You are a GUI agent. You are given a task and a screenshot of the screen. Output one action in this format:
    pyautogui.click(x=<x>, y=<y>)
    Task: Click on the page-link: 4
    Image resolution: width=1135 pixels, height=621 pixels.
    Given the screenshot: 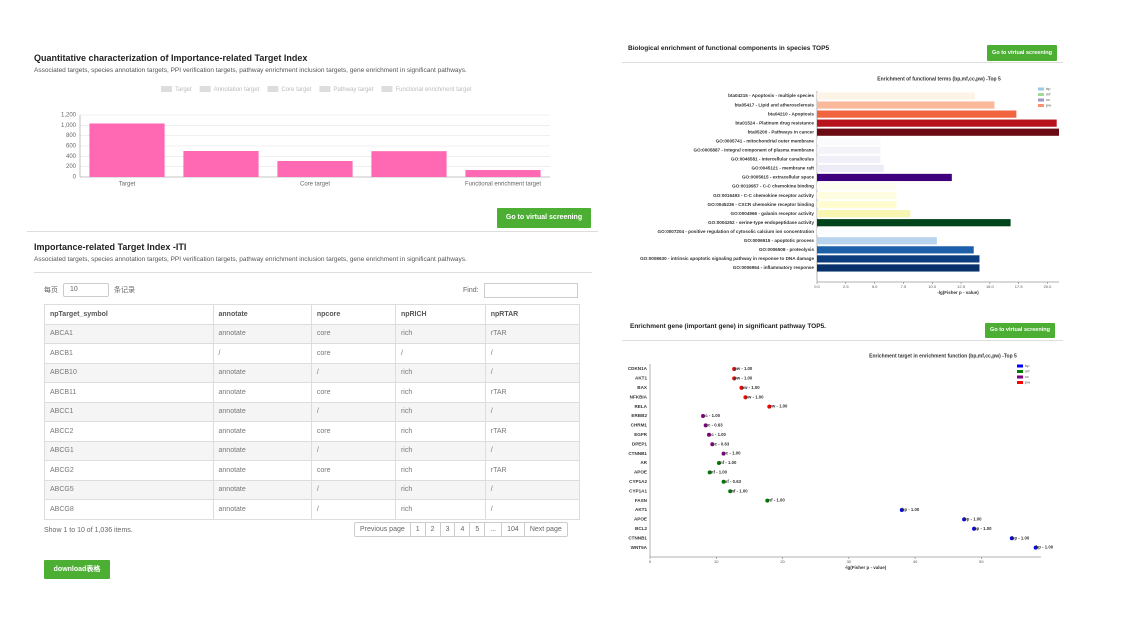 What is the action you would take?
    pyautogui.click(x=461, y=529)
    